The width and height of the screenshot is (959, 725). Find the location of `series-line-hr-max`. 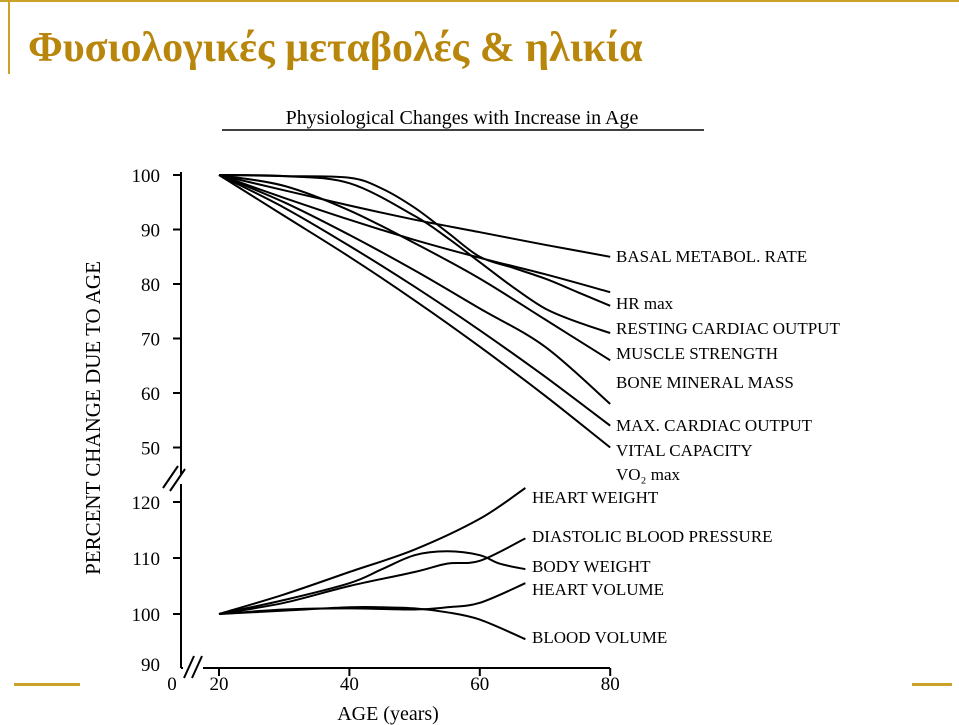

series-line-hr-max is located at coordinates (414, 234).